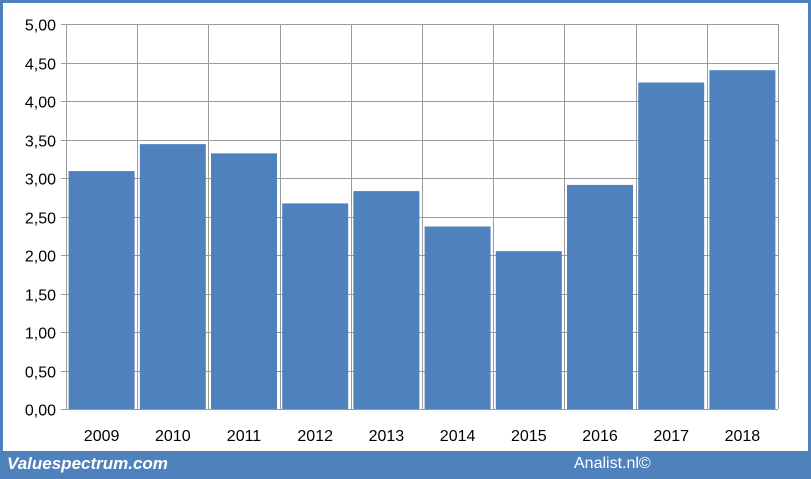 The image size is (811, 479). What do you see at coordinates (405, 465) in the screenshot?
I see `footer-bar: Valuespectrum.com Analist.nl©` at bounding box center [405, 465].